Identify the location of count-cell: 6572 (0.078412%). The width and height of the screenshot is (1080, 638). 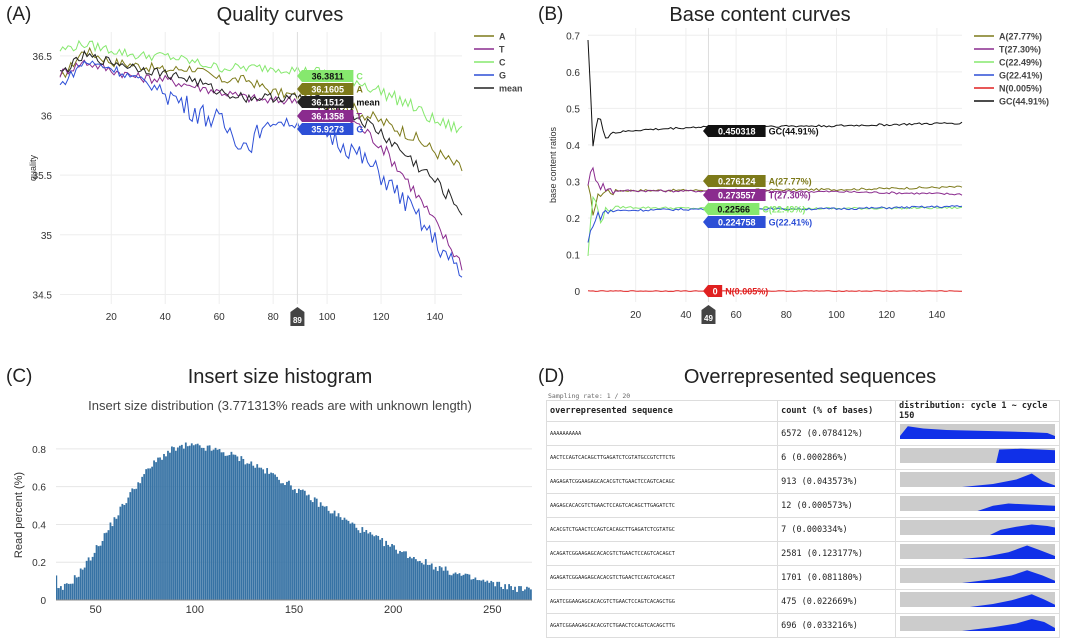
(836, 433).